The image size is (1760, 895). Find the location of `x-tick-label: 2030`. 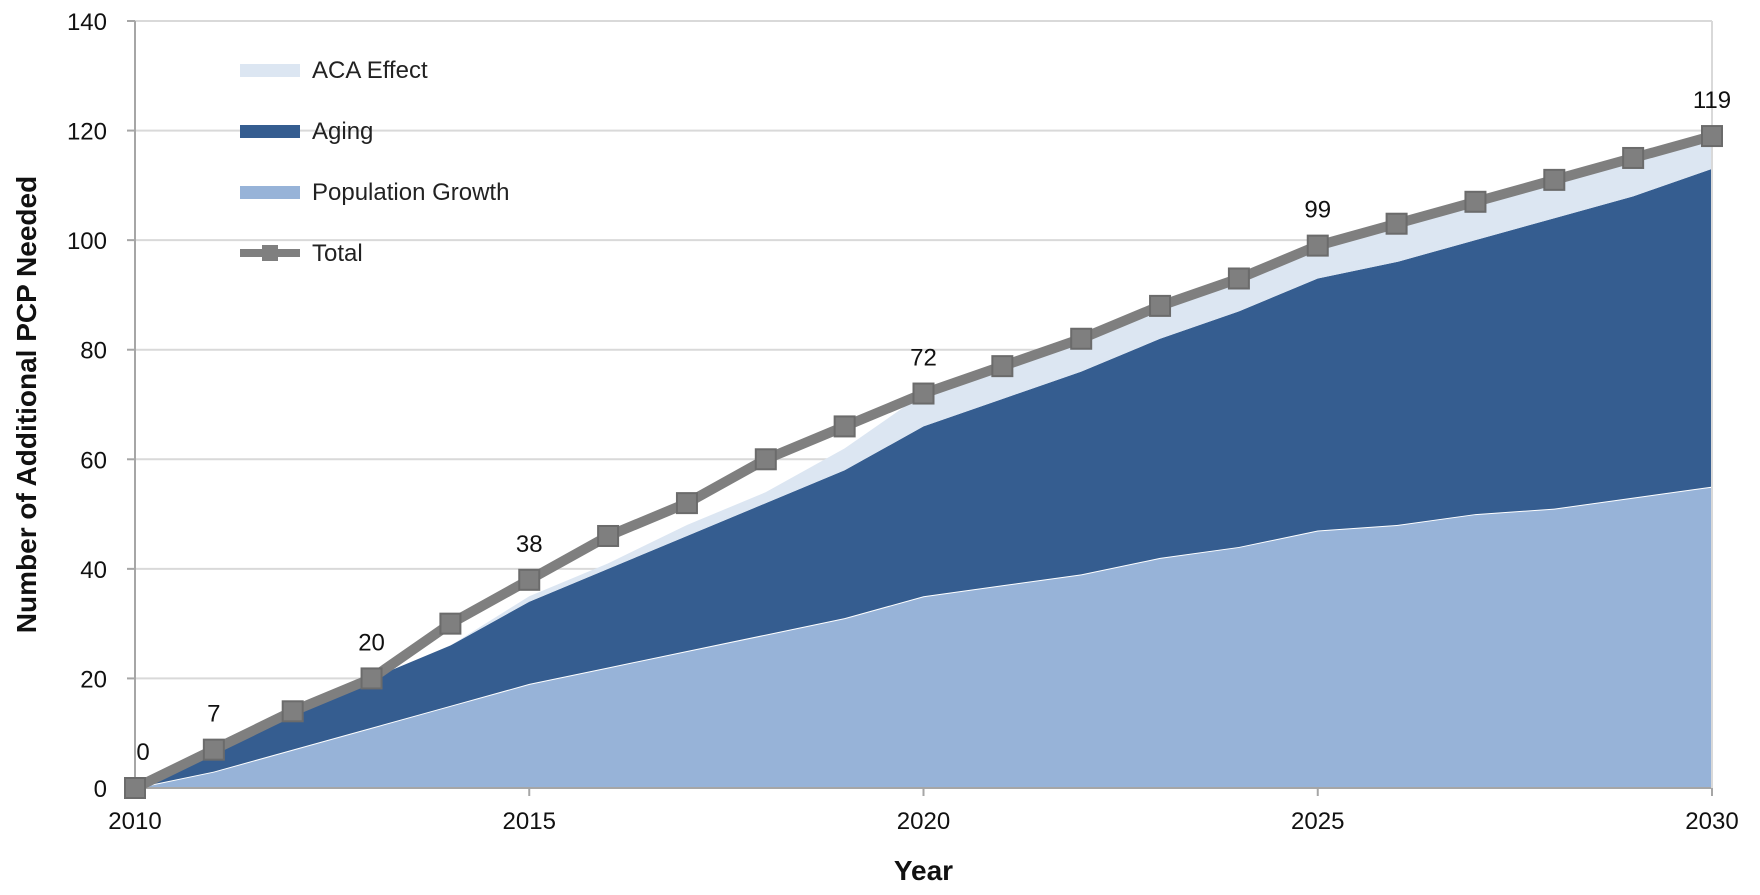

x-tick-label: 2030 is located at coordinates (1711, 821).